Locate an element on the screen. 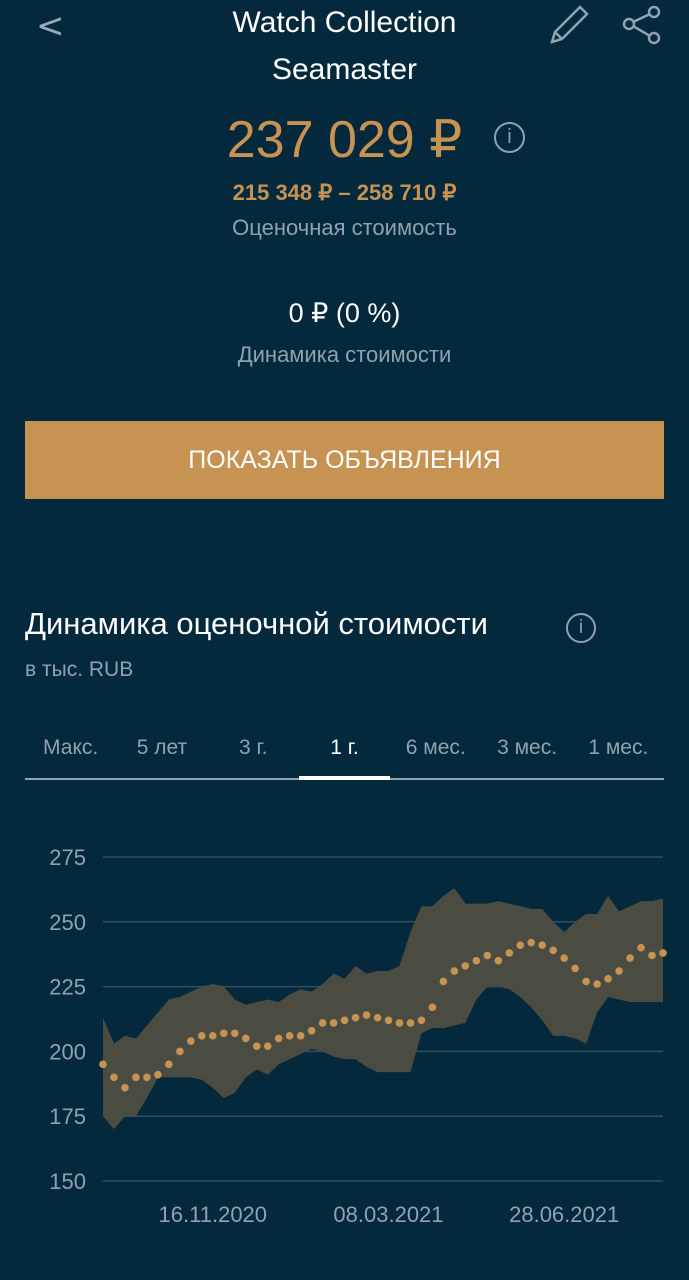 The image size is (689, 1280). y-tick-label: 250 is located at coordinates (67, 922).